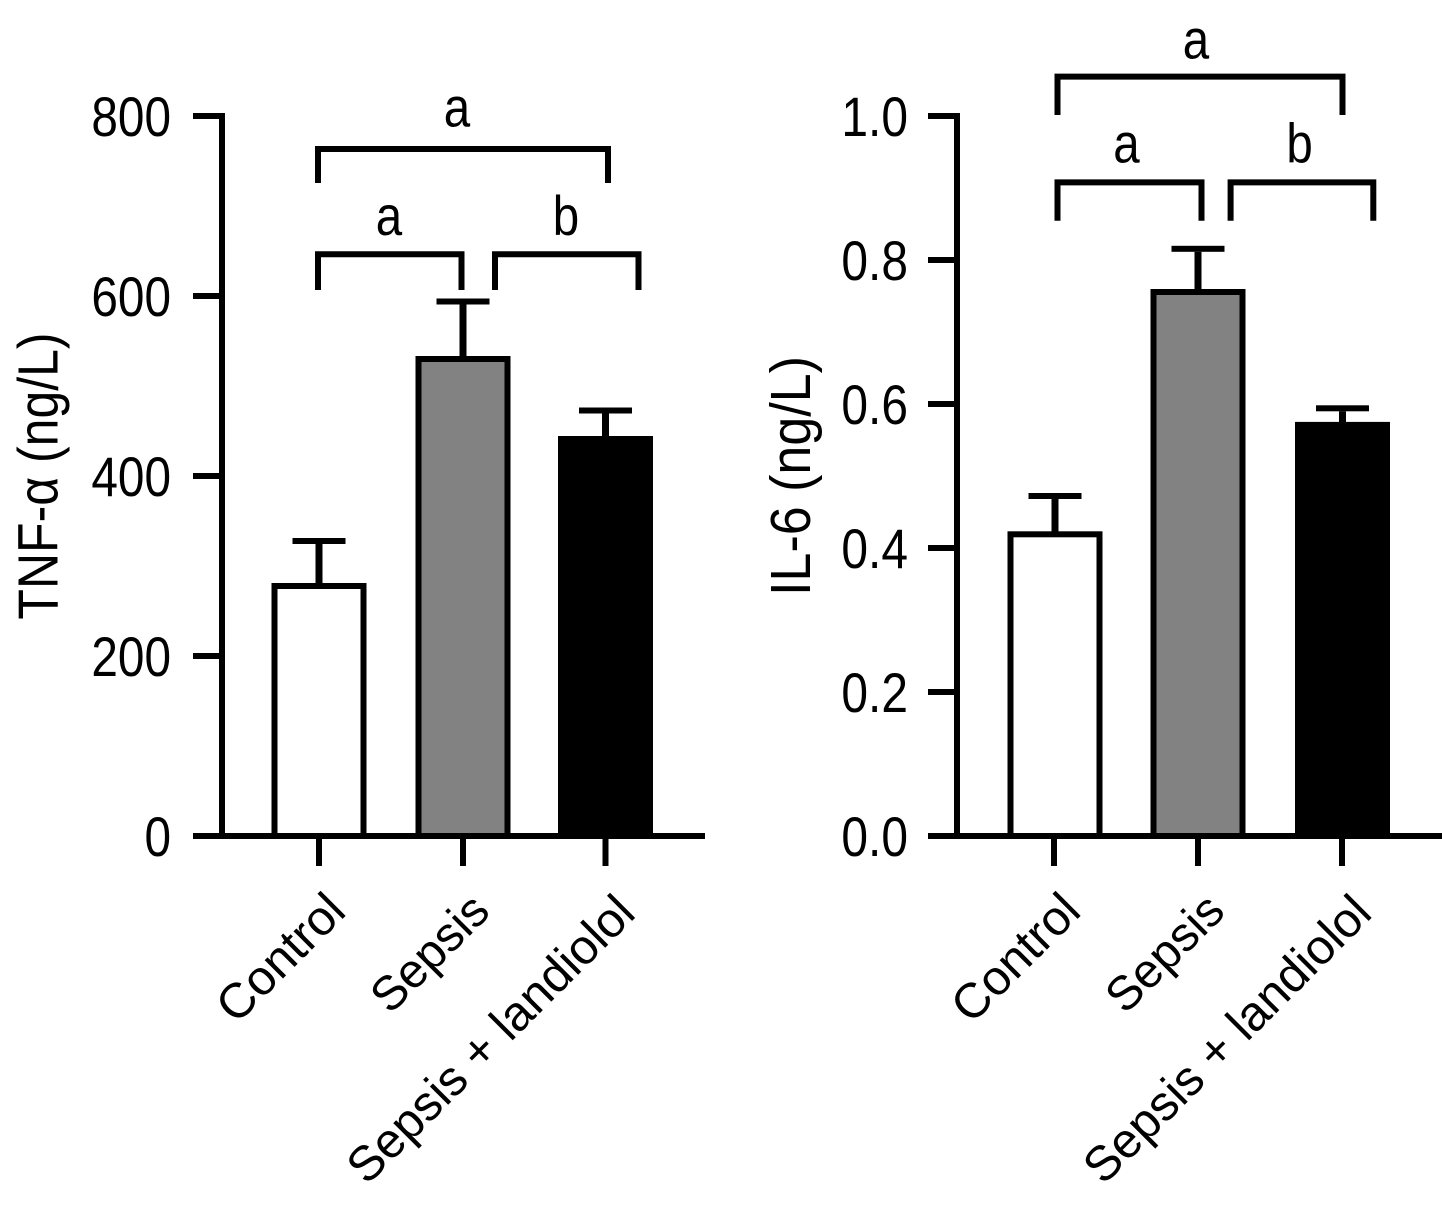 This screenshot has height=1208, width=1442. I want to click on svg-text: 800, so click(131, 118).